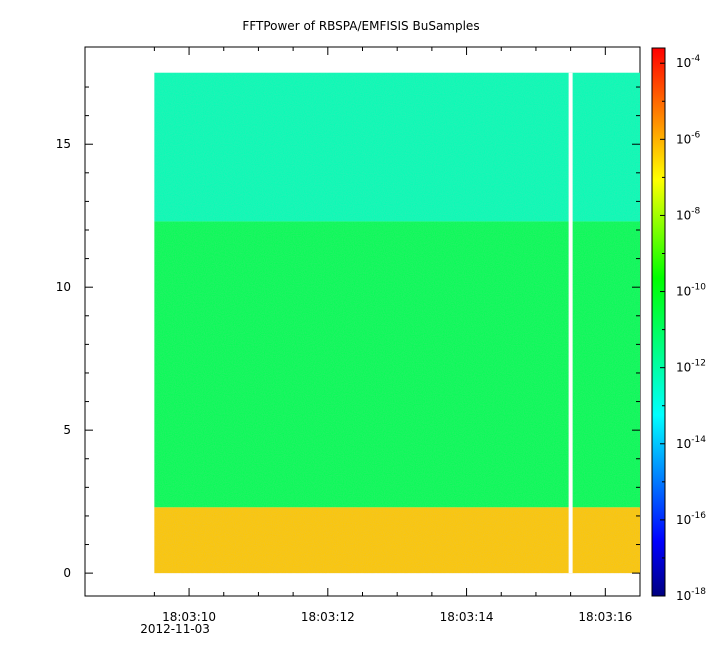 The image size is (724, 656). What do you see at coordinates (683, 328) in the screenshot?
I see `colorbar-ticks: 10⁻⁴ 10⁻⁶ 10⁻⁸ 10⁻¹⁰ 10⁻¹² 10⁻¹⁴ 10⁻¹⁶ 10⁻¹⁸` at bounding box center [683, 328].